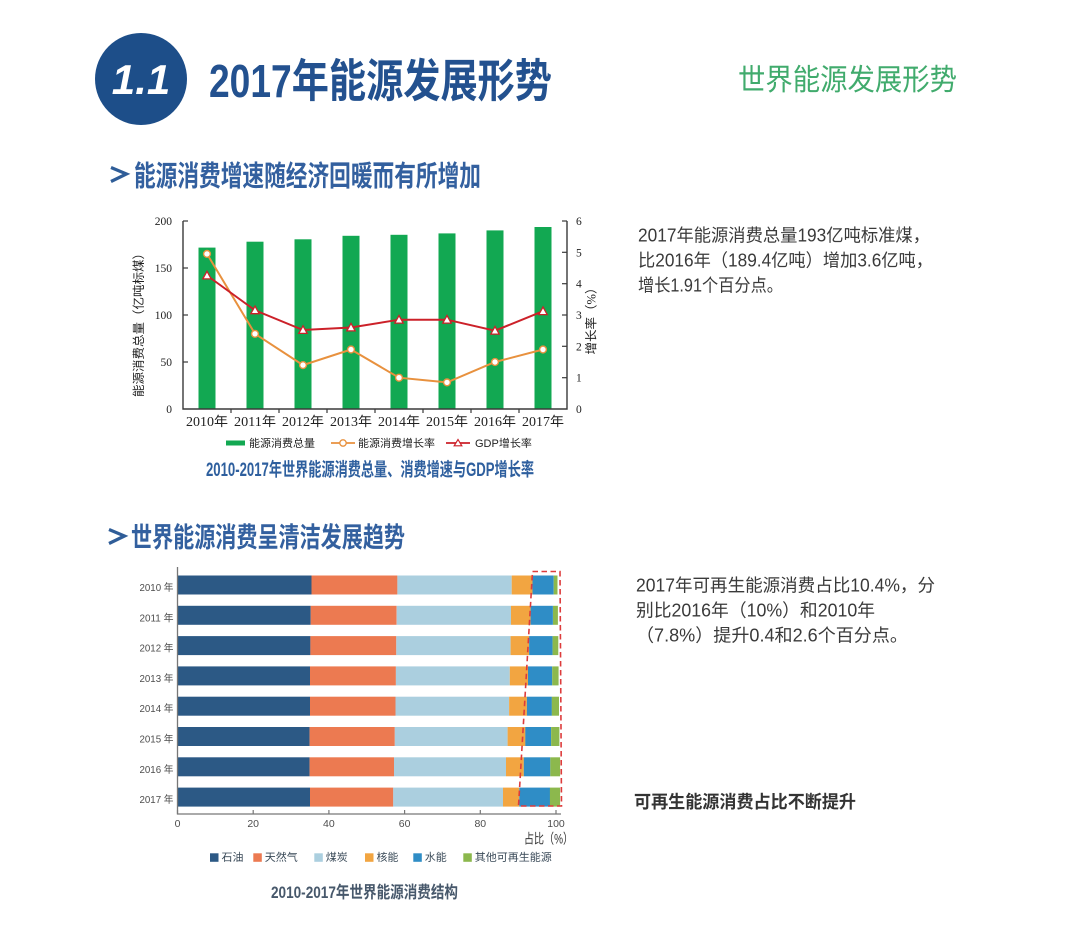 Image resolution: width=1080 pixels, height=945 pixels. I want to click on svg-text: 石油, so click(233, 857).